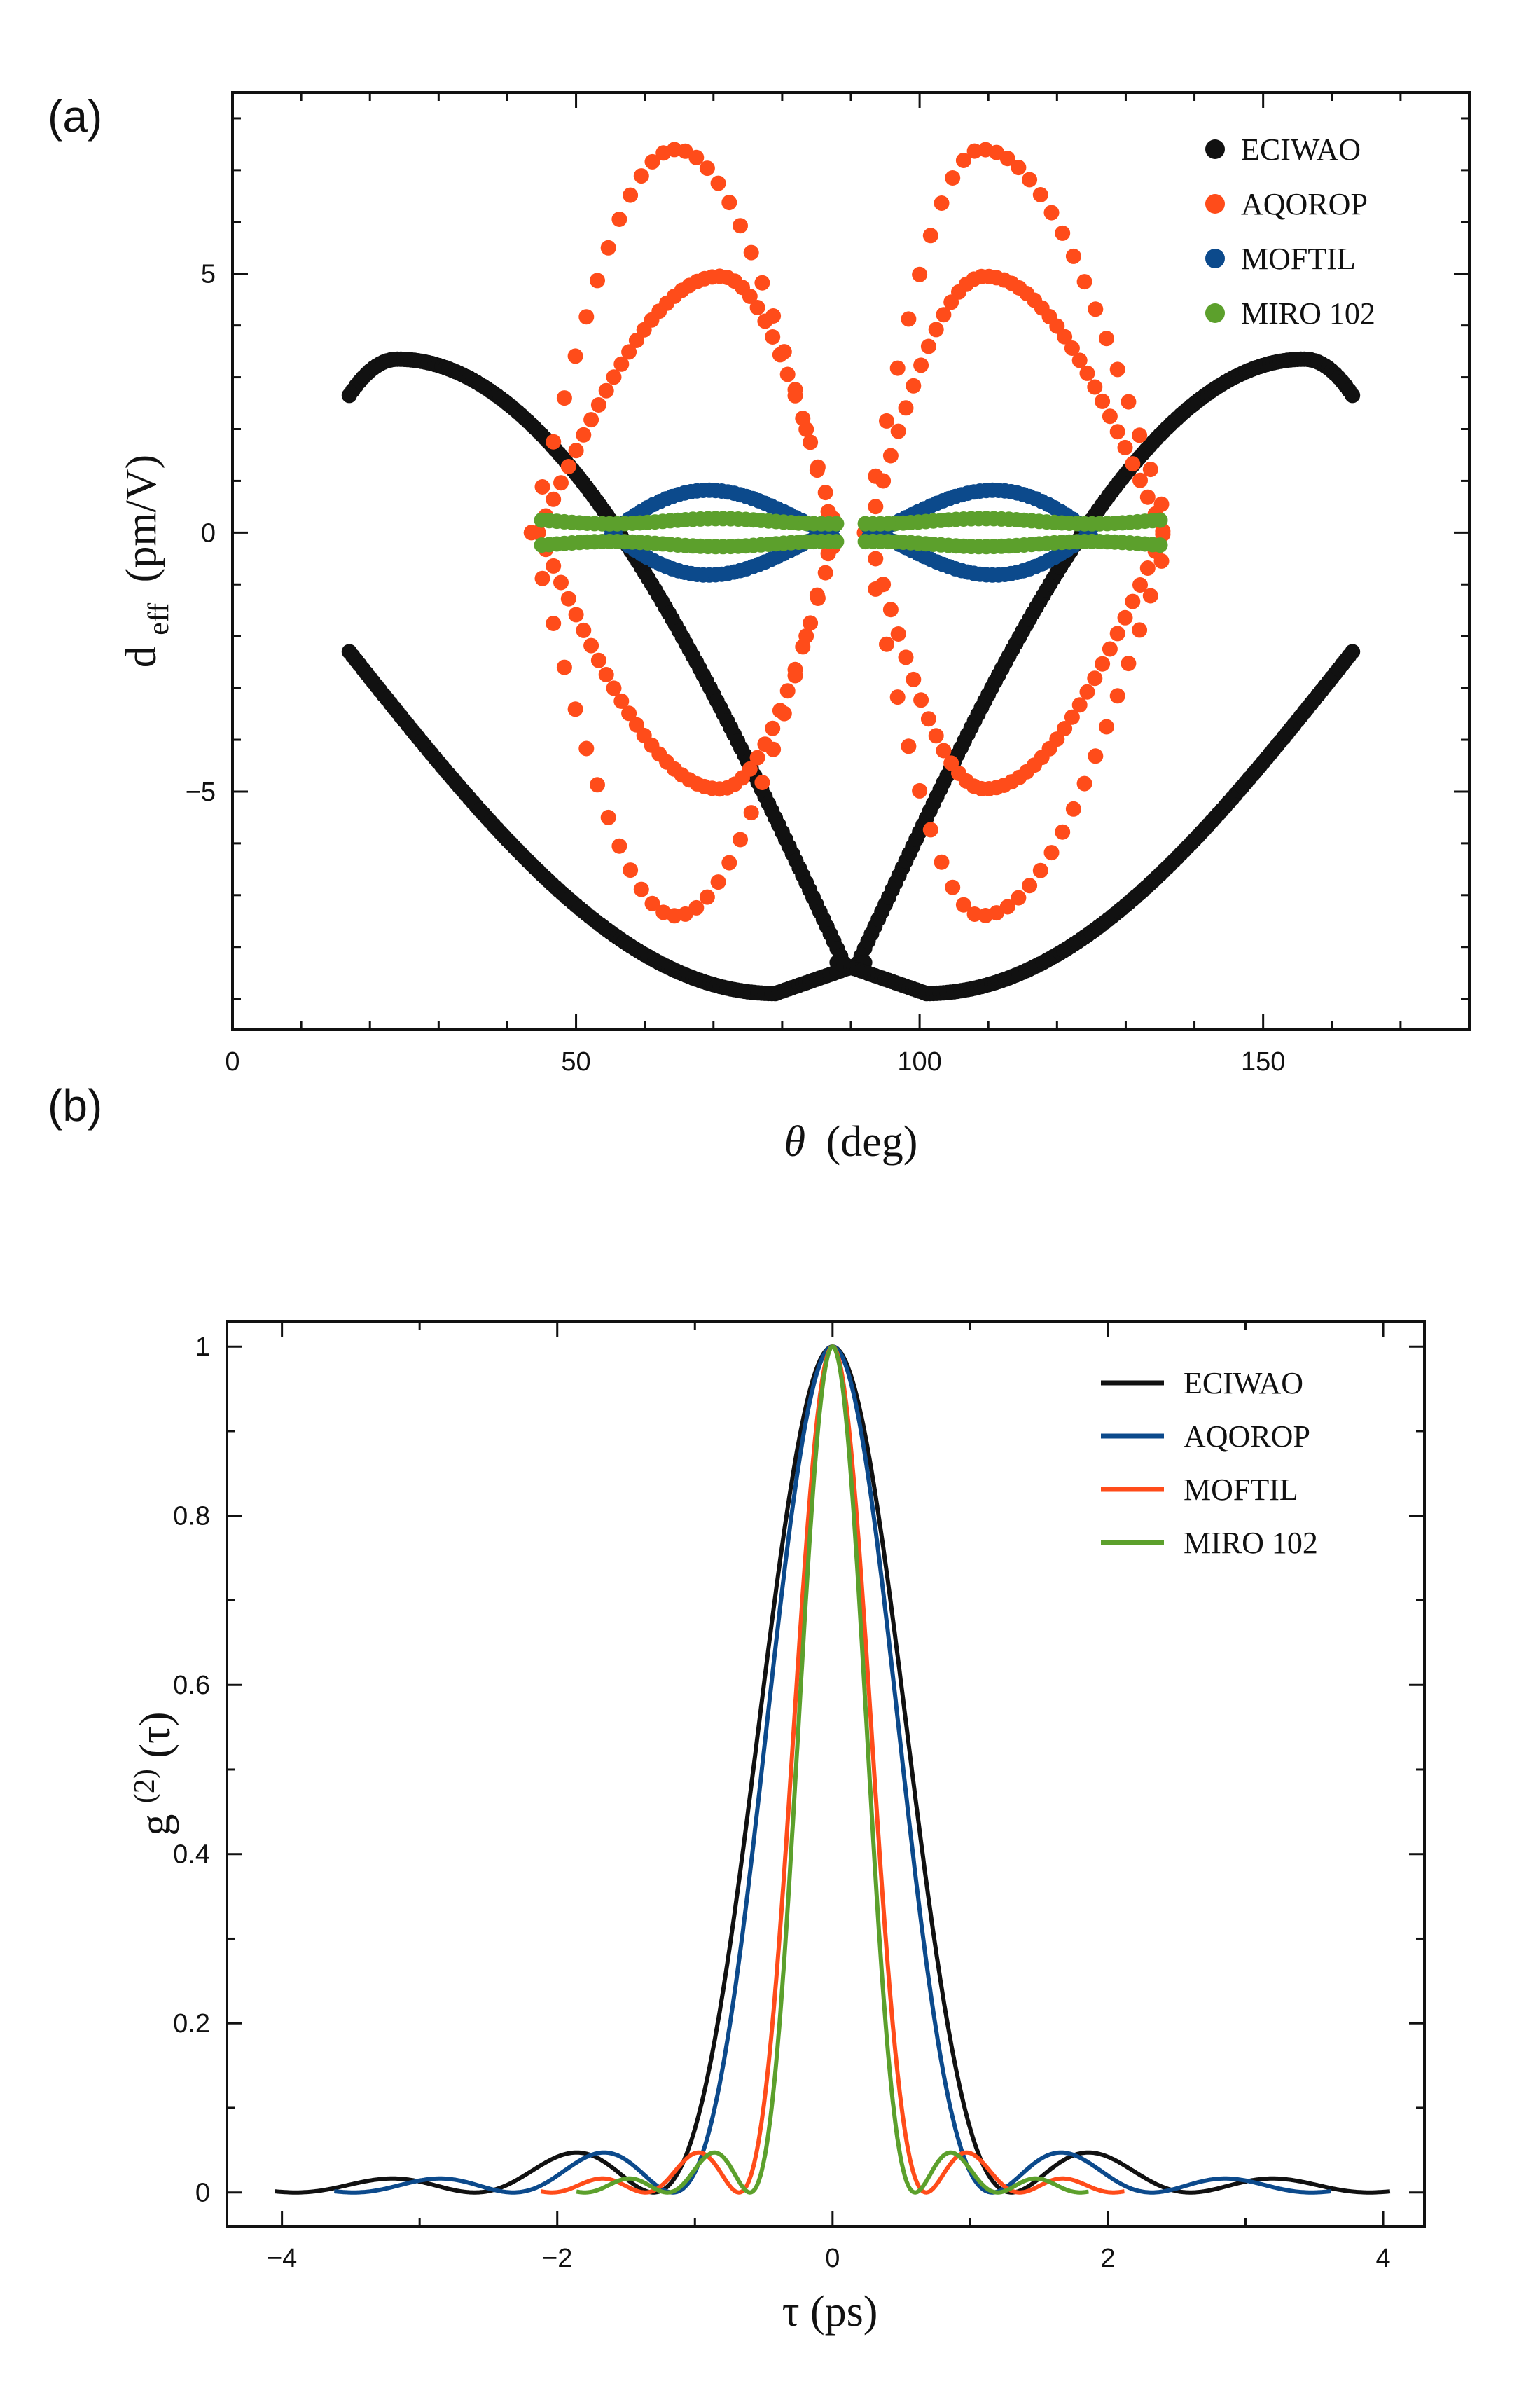 This screenshot has width=1540, height=2400. I want to click on x-tick-label: 50, so click(575, 1062).